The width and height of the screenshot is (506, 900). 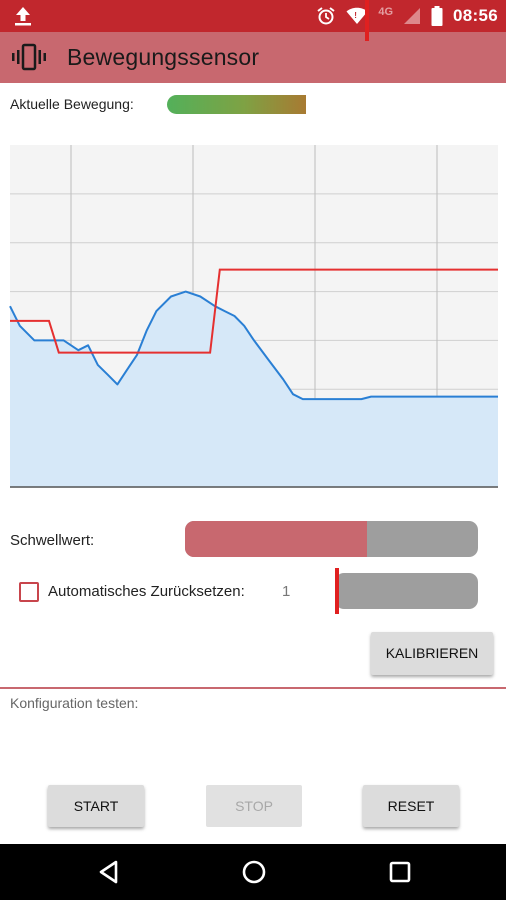 I want to click on reset-button: RESET, so click(x=411, y=806).